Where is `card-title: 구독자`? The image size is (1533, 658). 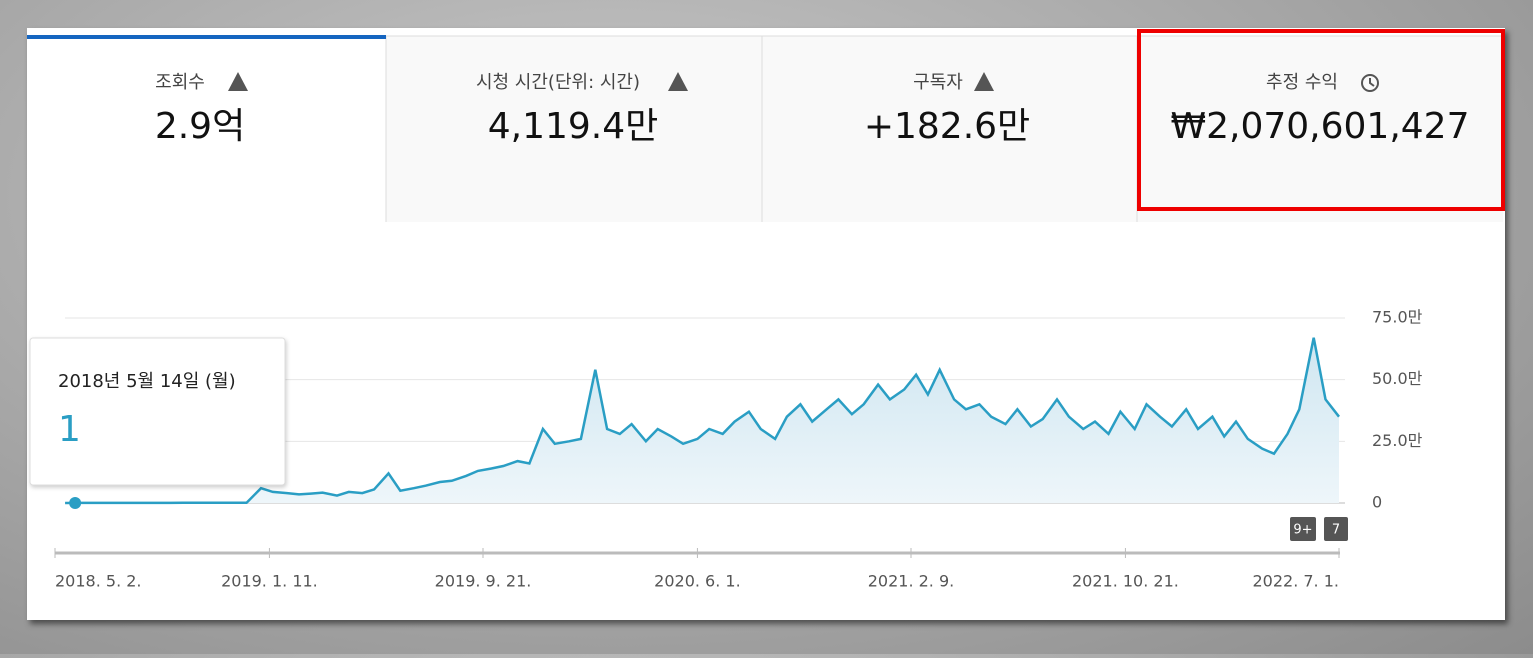
card-title: 구독자 is located at coordinates (938, 82).